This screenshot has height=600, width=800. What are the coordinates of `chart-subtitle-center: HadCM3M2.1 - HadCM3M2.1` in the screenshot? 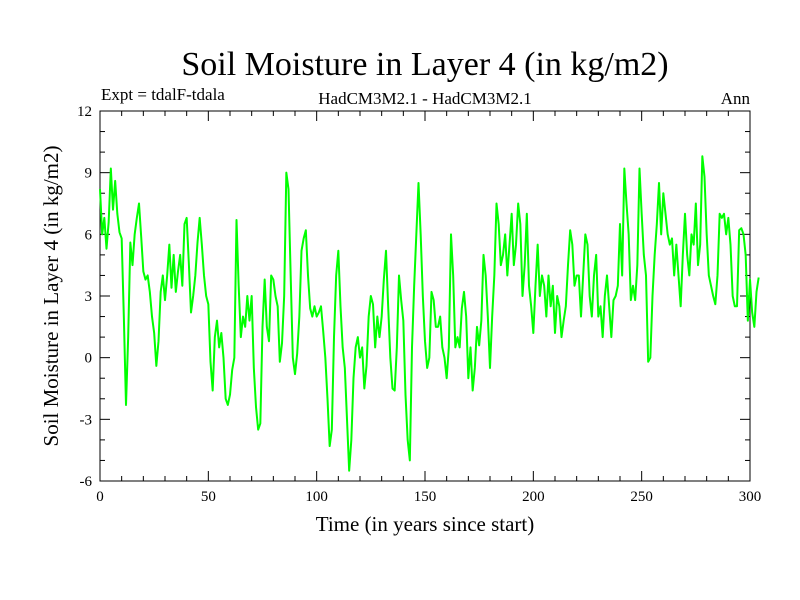 It's located at (424, 98).